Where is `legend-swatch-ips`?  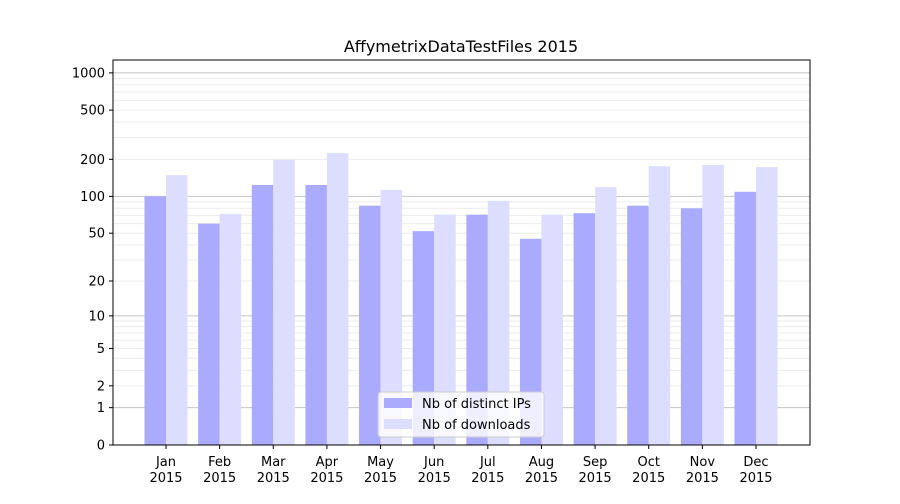
legend-swatch-ips is located at coordinates (398, 403).